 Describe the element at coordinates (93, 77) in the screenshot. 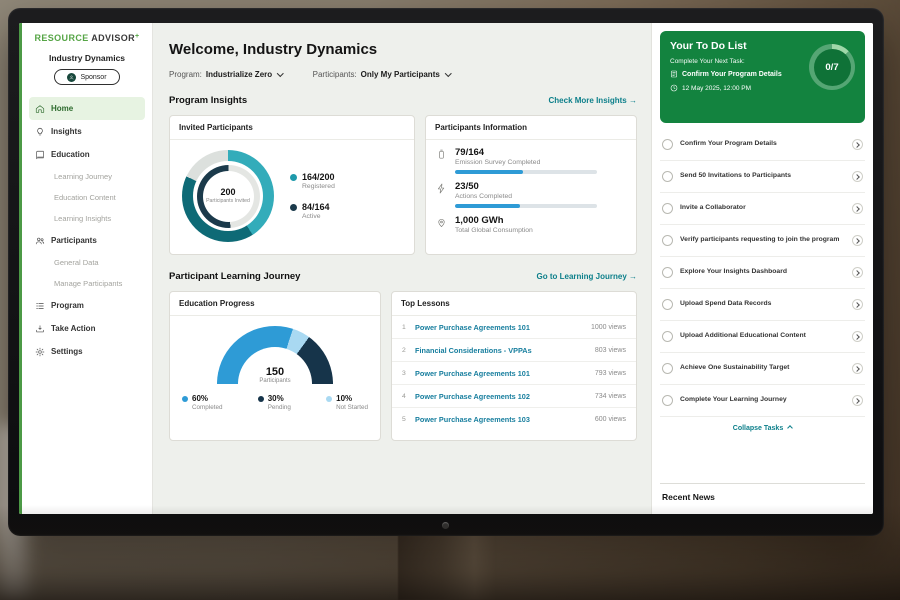

I see `sponsor-badge-label: Sponsor` at that location.